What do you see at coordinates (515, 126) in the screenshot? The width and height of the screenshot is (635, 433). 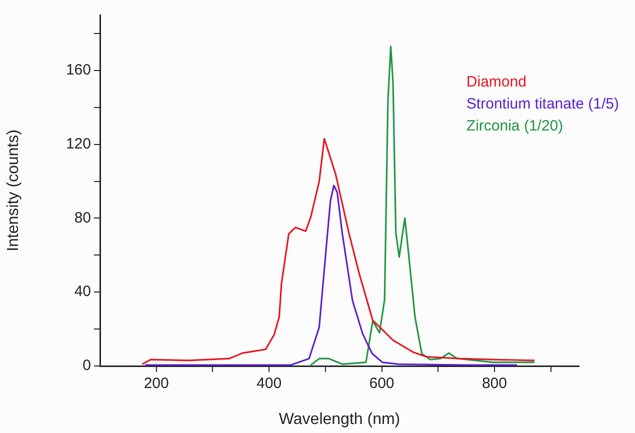 I see `text: Zirconia (1/20)` at bounding box center [515, 126].